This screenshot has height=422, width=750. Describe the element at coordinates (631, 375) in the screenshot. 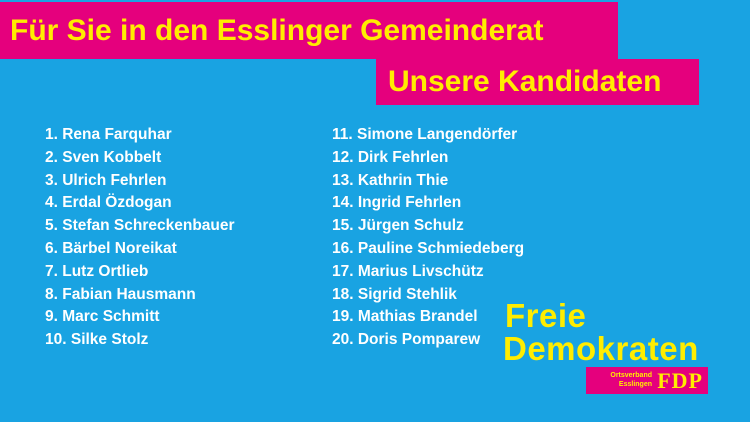

I see `logo-ortsverband-line1: Ortsverband` at that location.